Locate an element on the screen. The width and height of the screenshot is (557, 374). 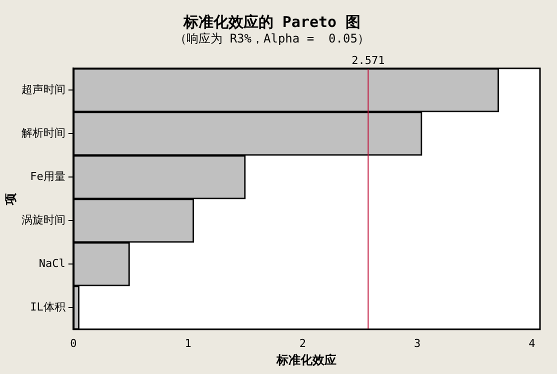
y-tick-label: 超声时间 is located at coordinates (43, 89).